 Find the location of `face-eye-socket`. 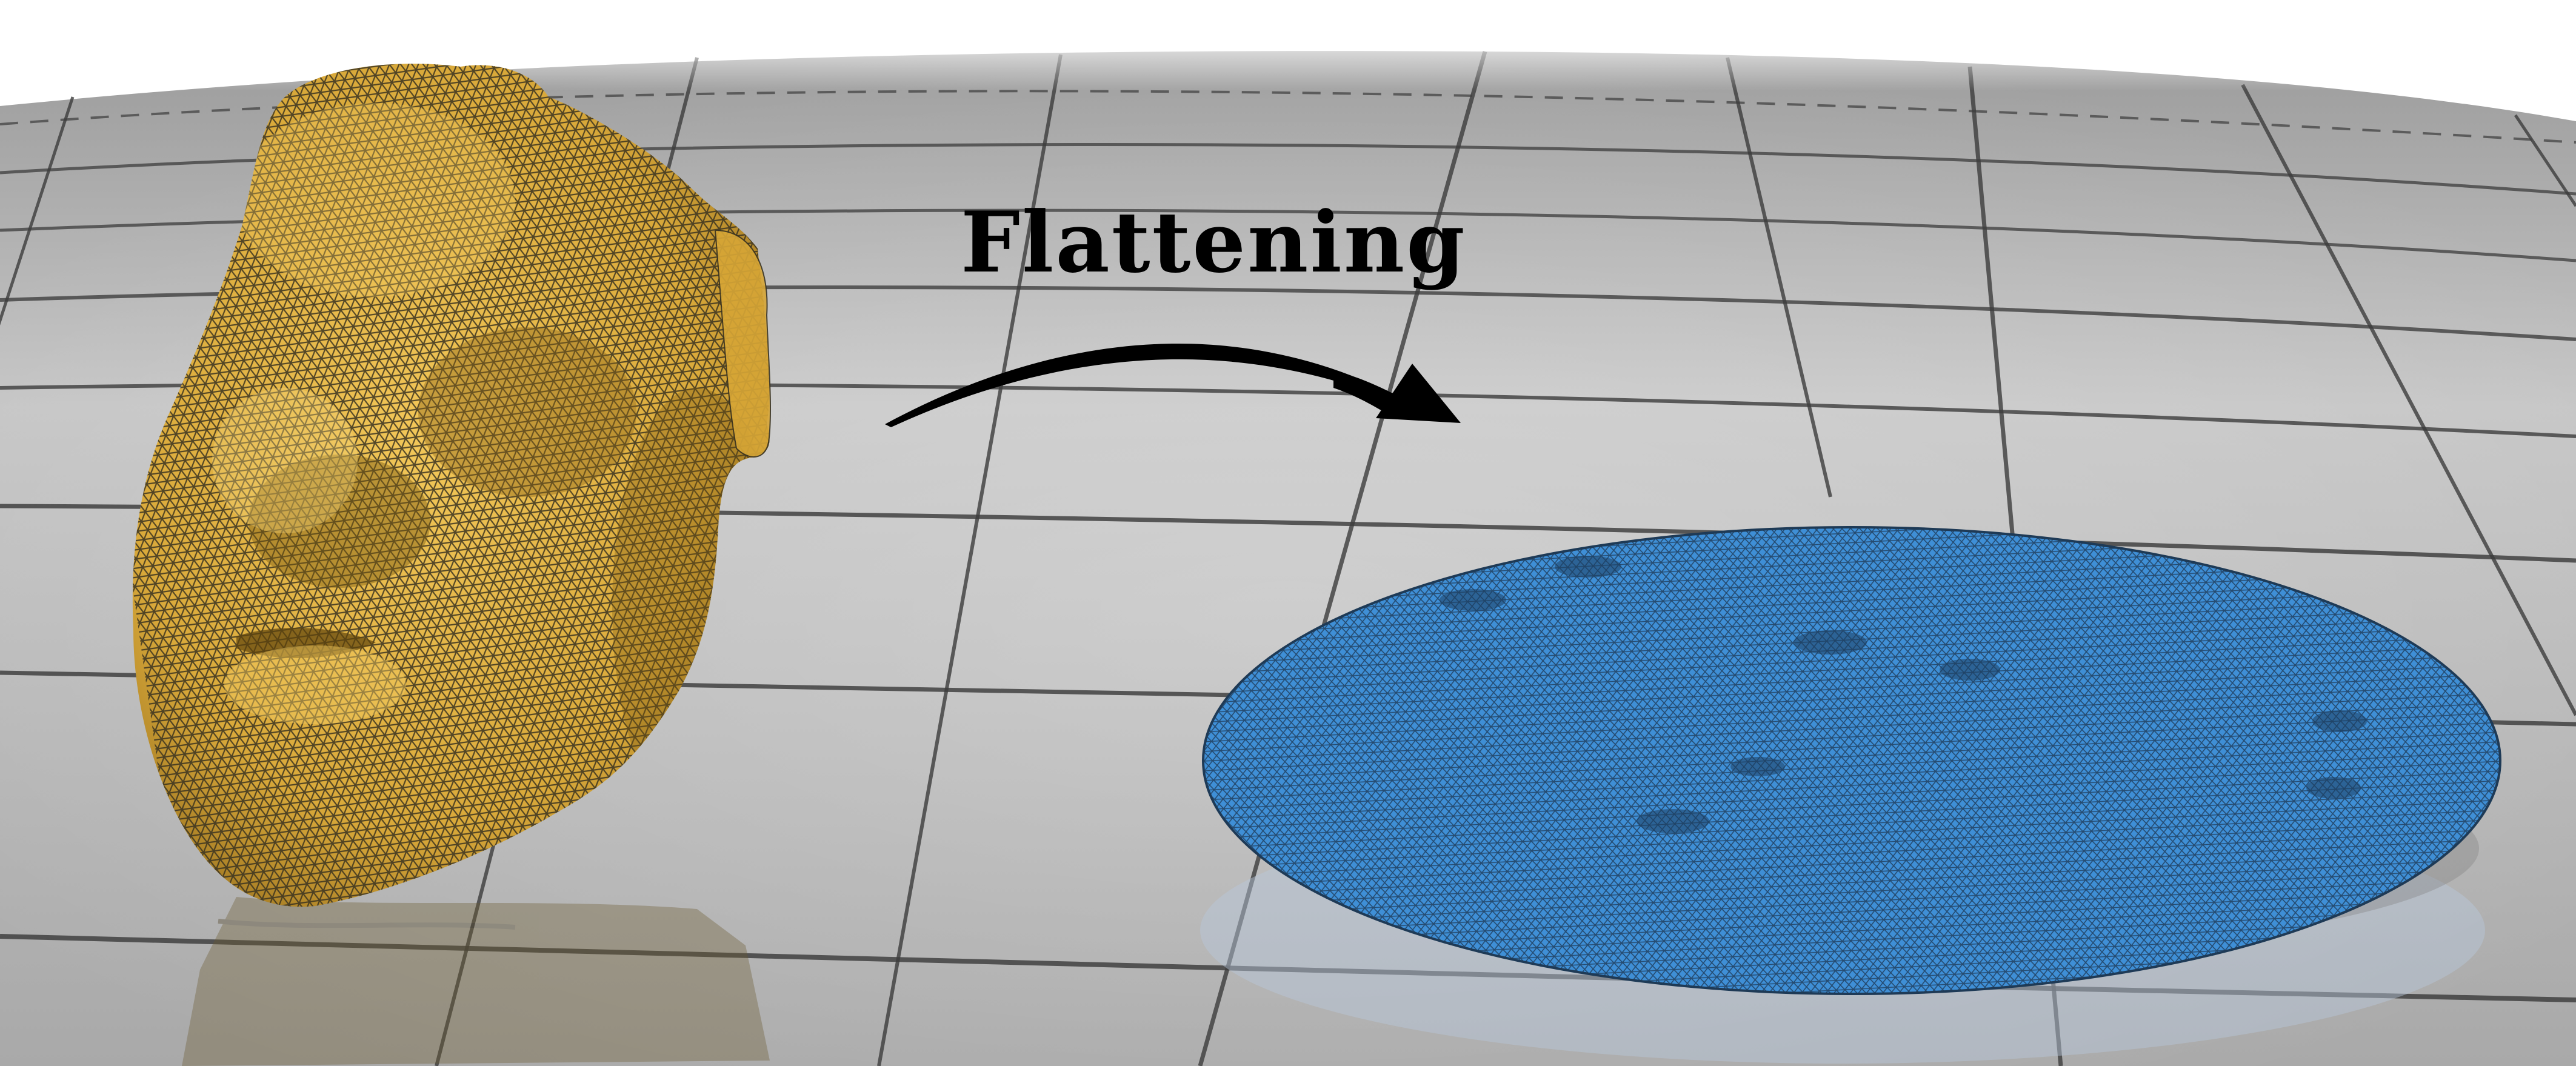

face-eye-socket is located at coordinates (527, 412).